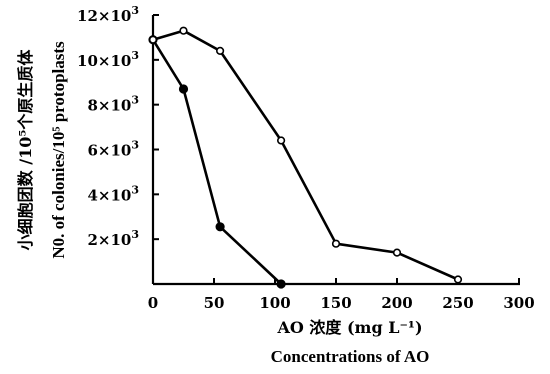  Describe the element at coordinates (349, 327) in the screenshot. I see `x-axis-label: AO 浓度 (mg L⁻¹)` at that location.